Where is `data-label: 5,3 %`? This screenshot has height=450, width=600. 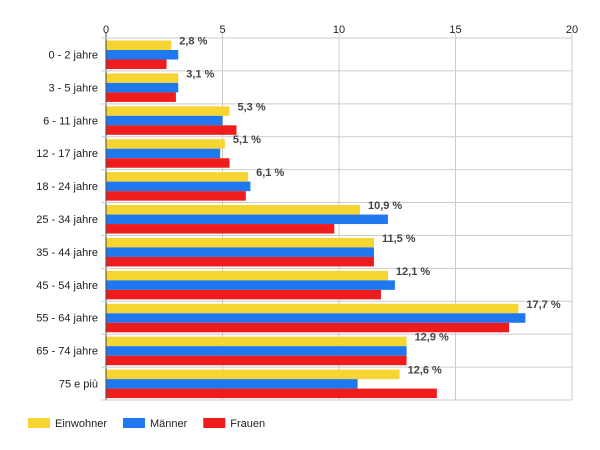 data-label: 5,3 % is located at coordinates (251, 107).